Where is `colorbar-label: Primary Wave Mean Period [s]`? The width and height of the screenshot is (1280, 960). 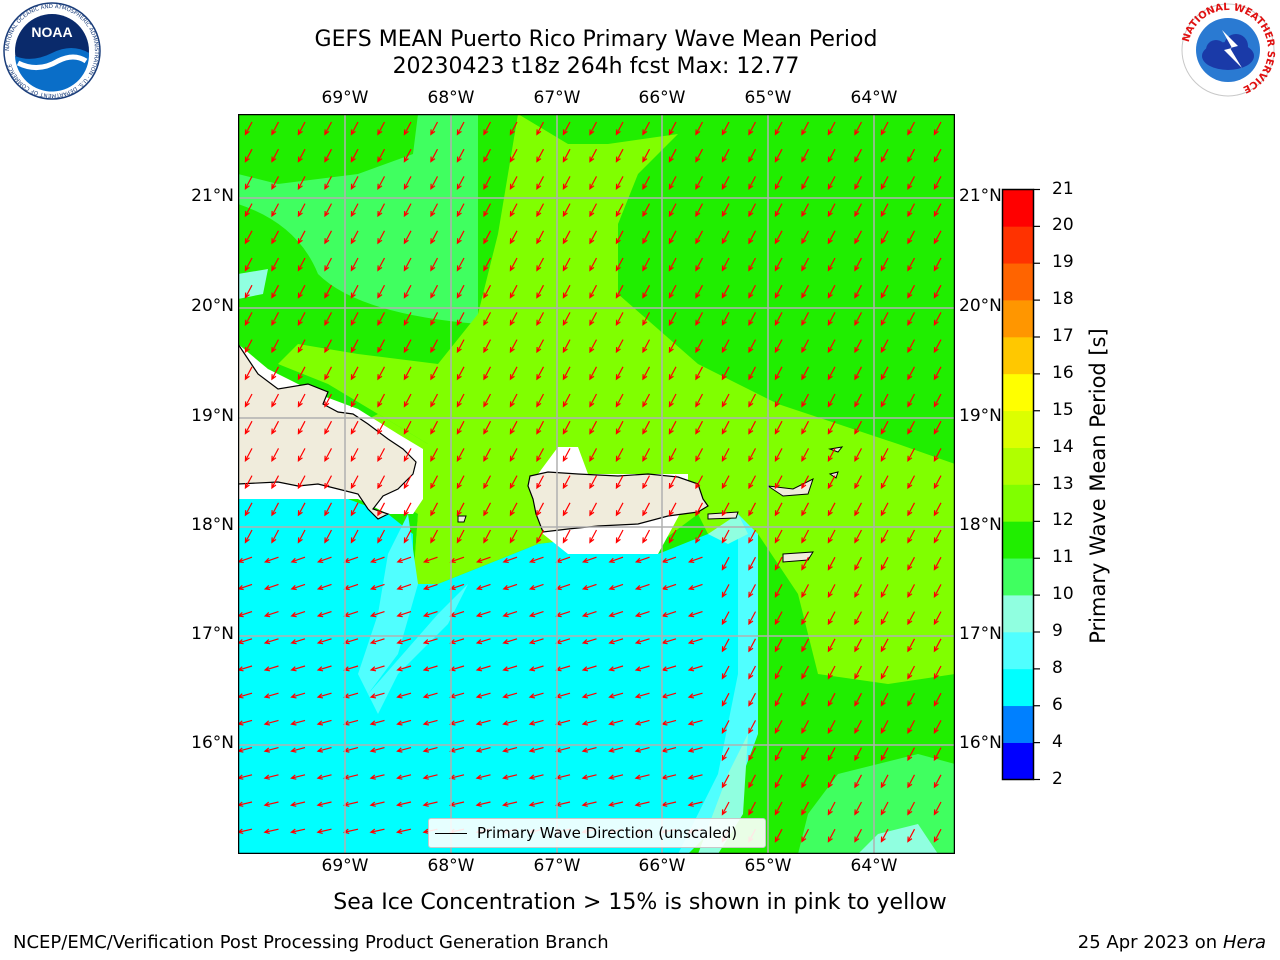
colorbar-label: Primary Wave Mean Period [s] is located at coordinates (1098, 486).